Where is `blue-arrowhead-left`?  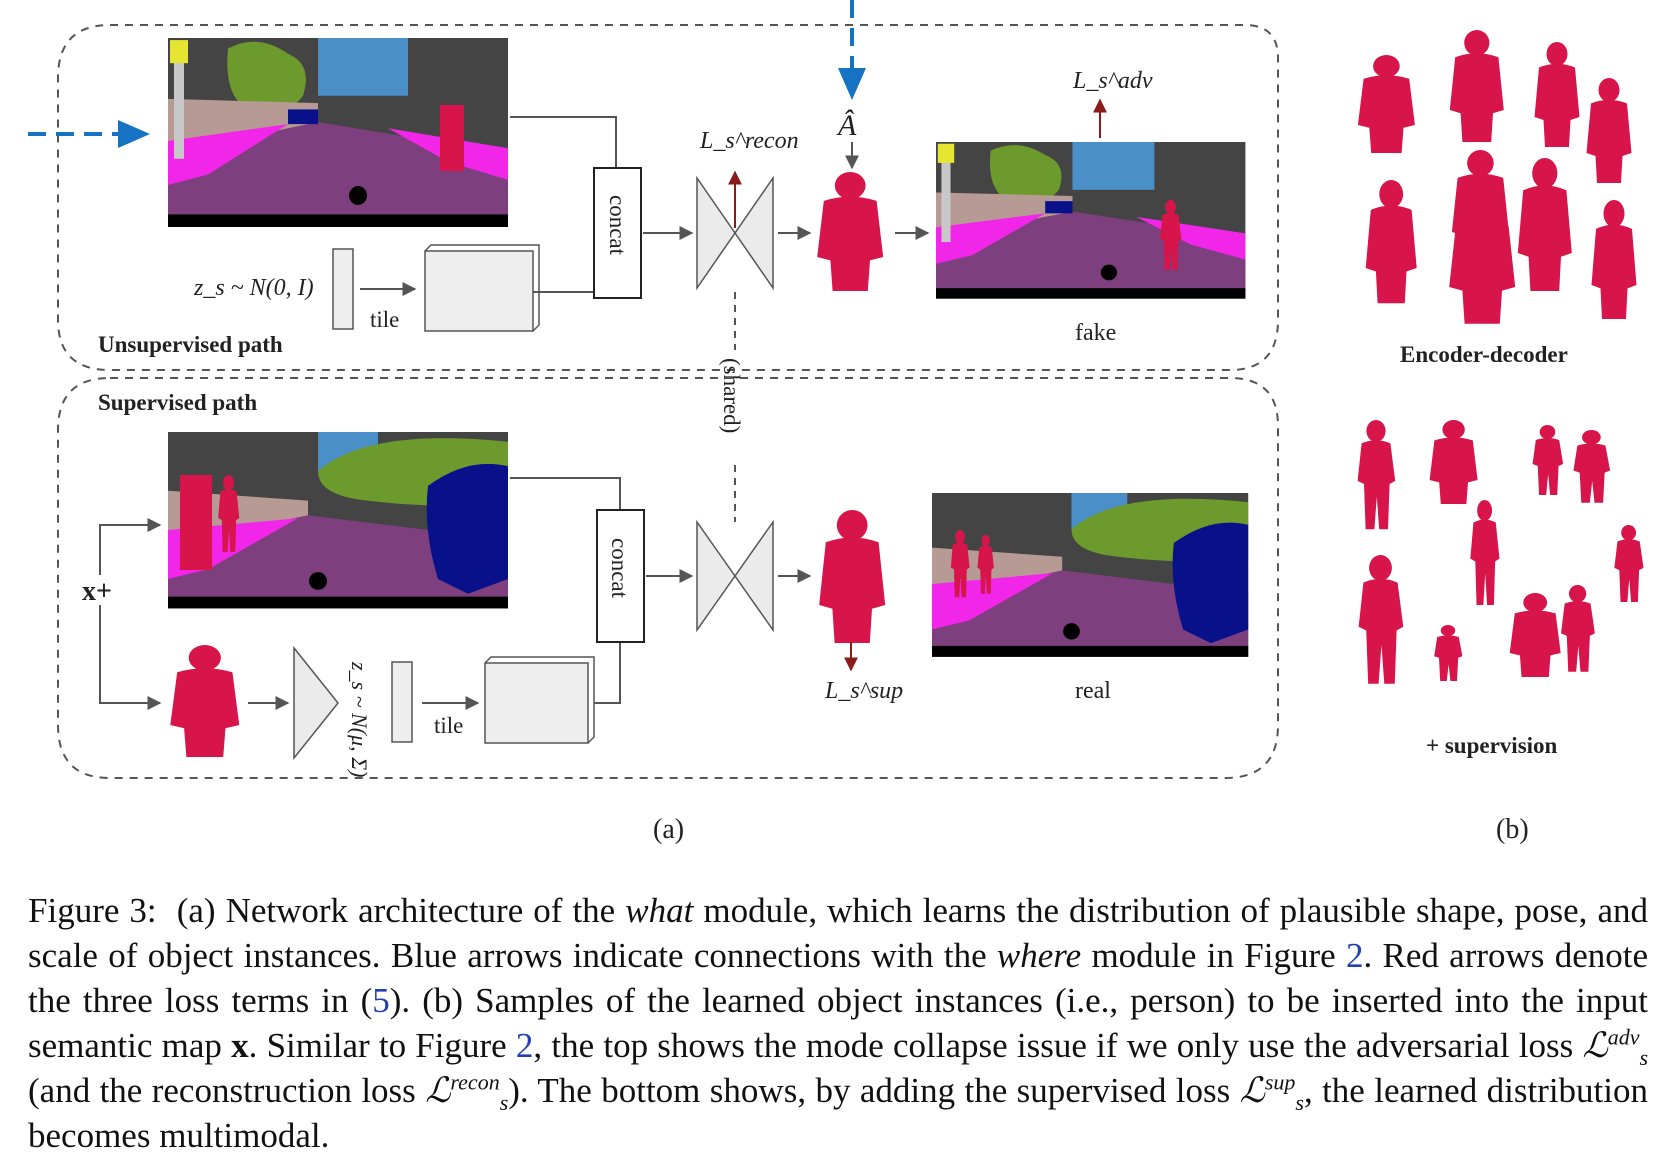
blue-arrowhead-left is located at coordinates (134, 134).